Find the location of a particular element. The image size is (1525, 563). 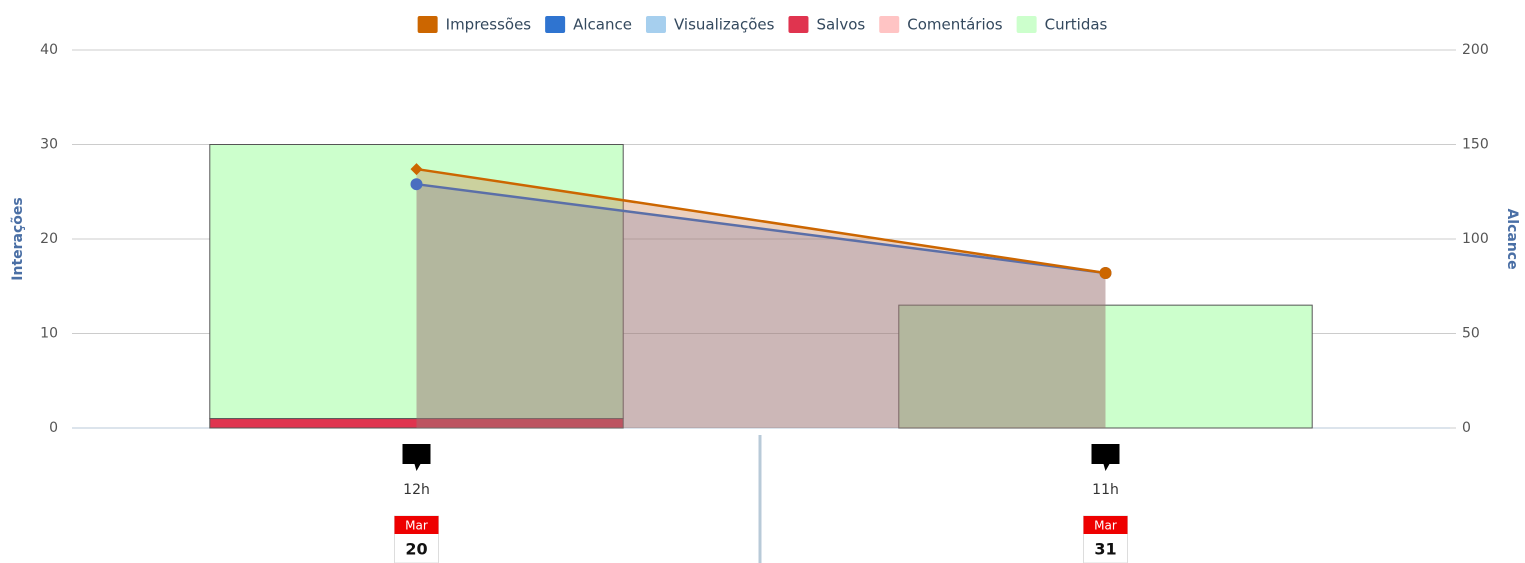

y2-tick-label: 100 is located at coordinates (1475, 239).